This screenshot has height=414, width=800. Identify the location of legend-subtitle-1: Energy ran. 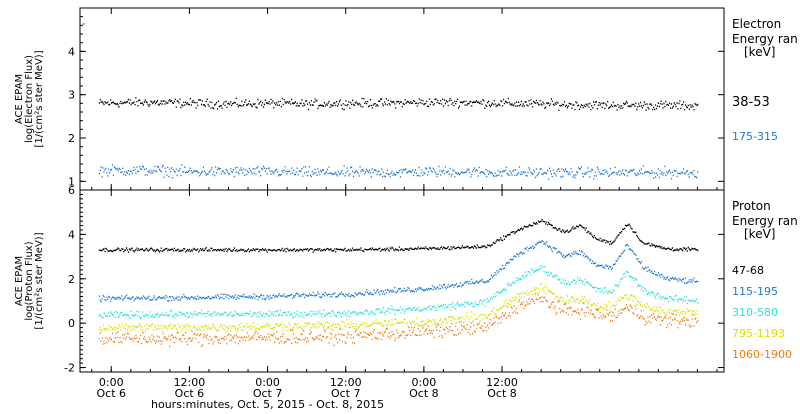
(765, 221).